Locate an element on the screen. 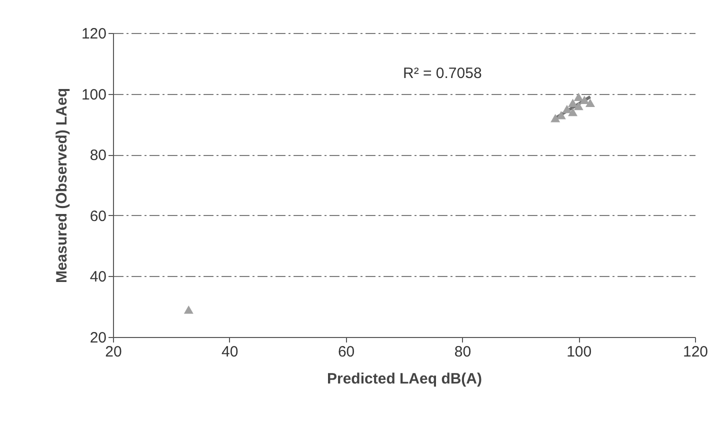 The image size is (718, 427). y-tick-label: 80 is located at coordinates (98, 155).